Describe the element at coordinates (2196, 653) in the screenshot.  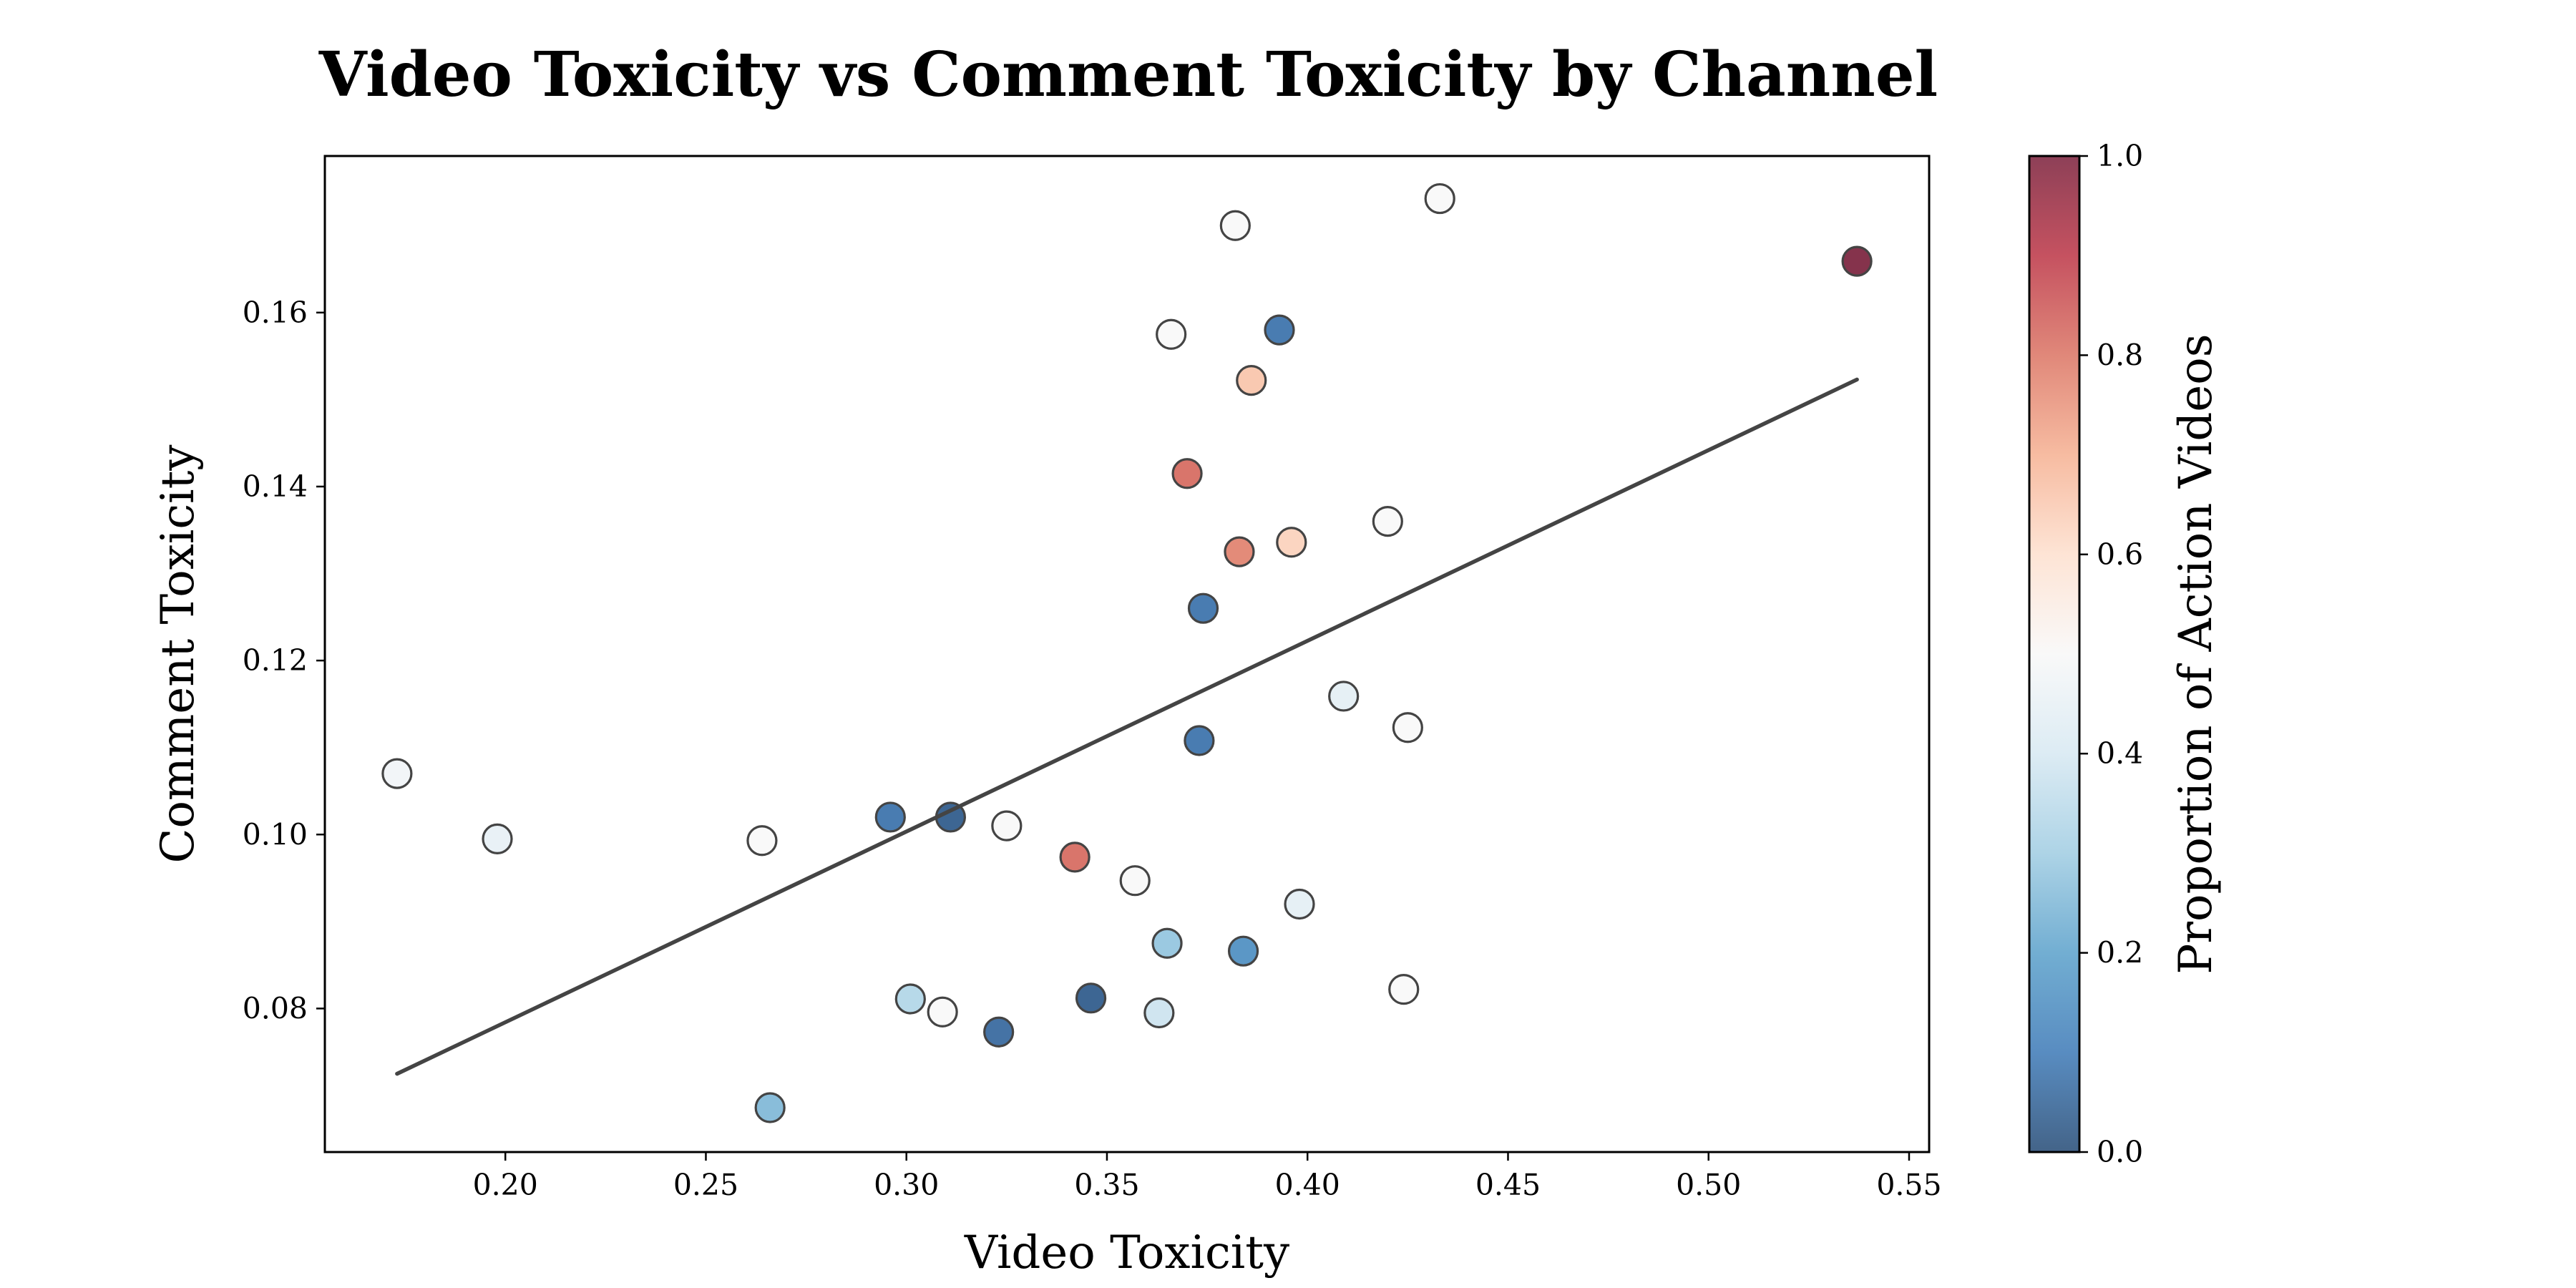
I see `colorbar-label: Proportion of Action Videos` at that location.